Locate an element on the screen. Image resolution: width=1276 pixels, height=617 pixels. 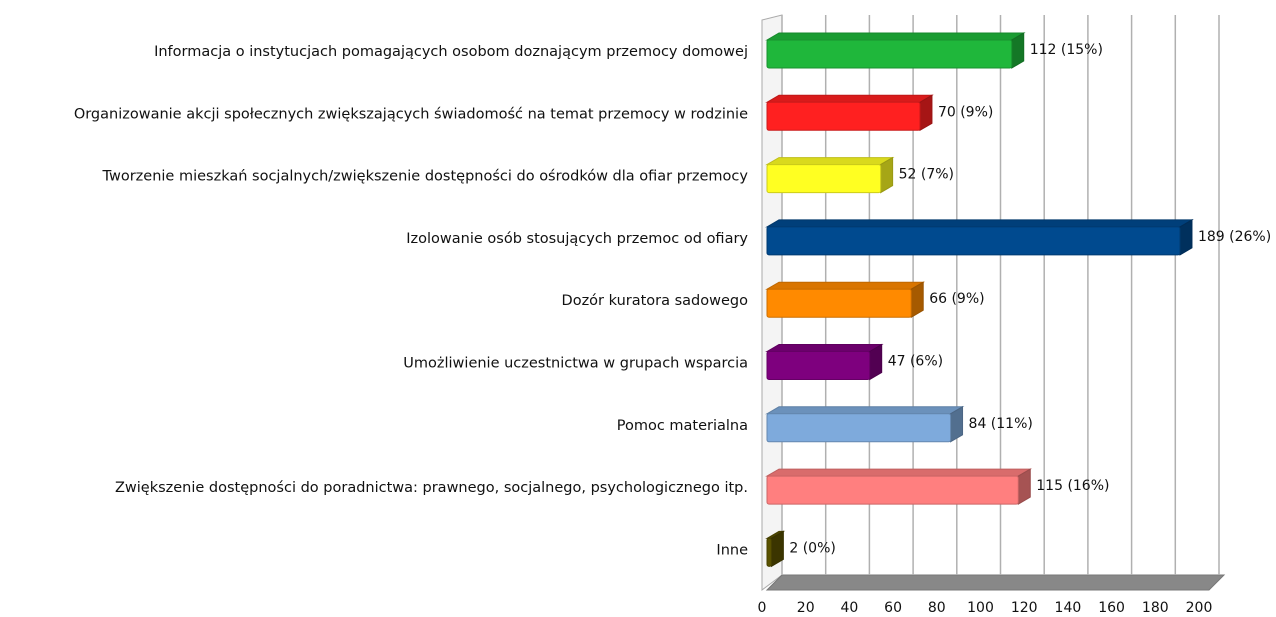
x-tick-label: 140 is located at coordinates (1068, 608).